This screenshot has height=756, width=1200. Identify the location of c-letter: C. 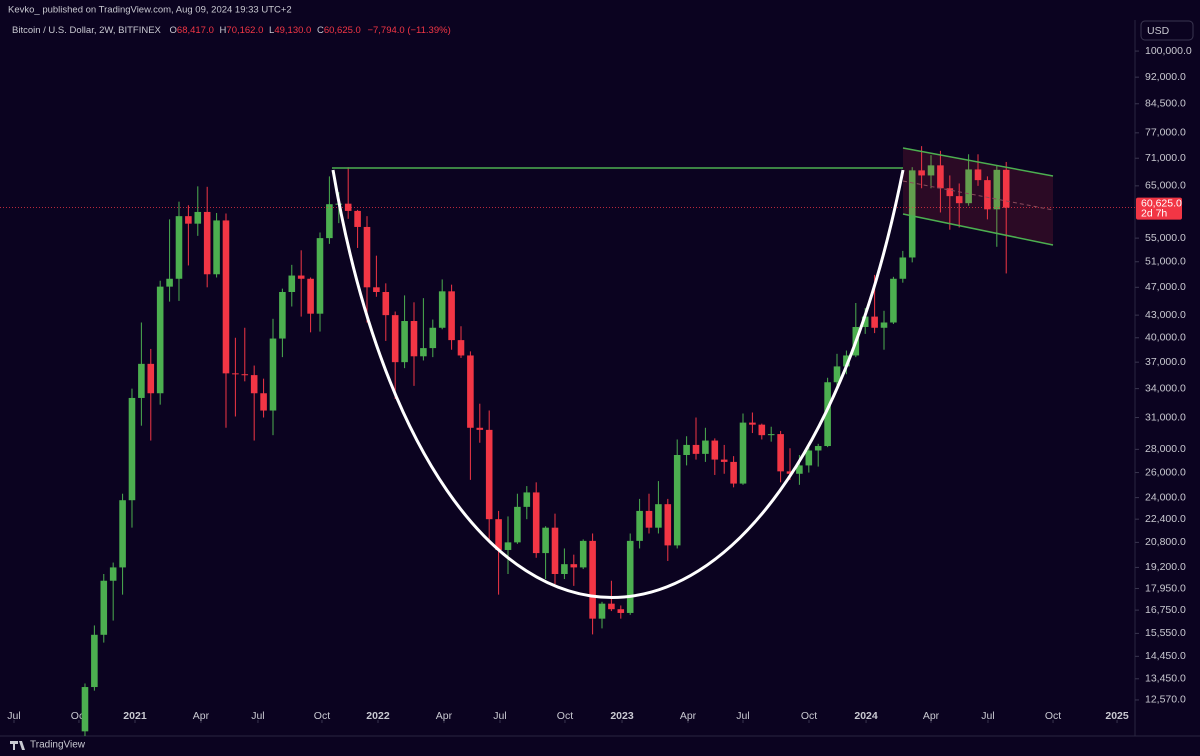
(320, 30).